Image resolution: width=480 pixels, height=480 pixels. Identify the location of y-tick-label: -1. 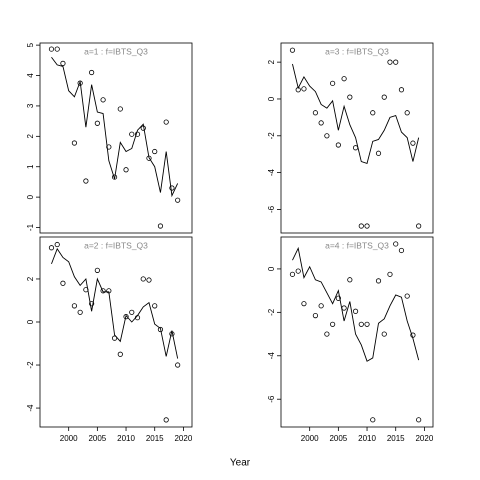
(30, 227).